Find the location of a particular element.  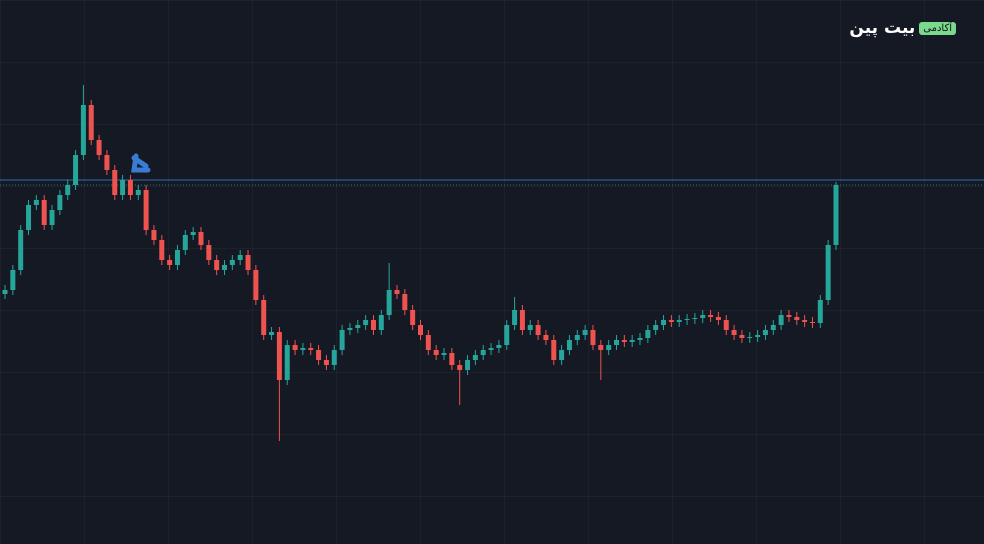

logo: آکادمی بیت پین is located at coordinates (902, 28).